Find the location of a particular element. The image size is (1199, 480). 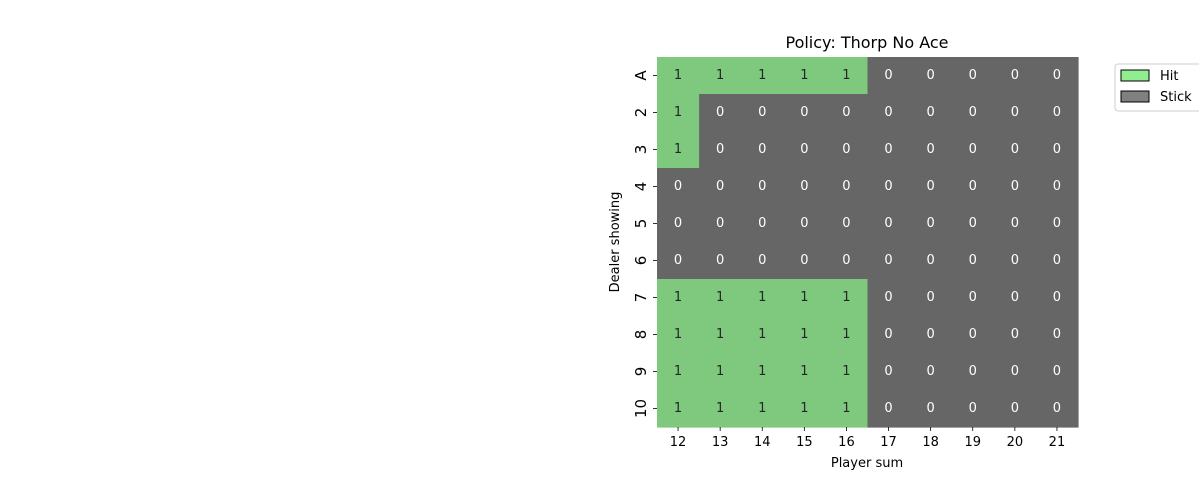

y-tick-label: 9 is located at coordinates (641, 372).